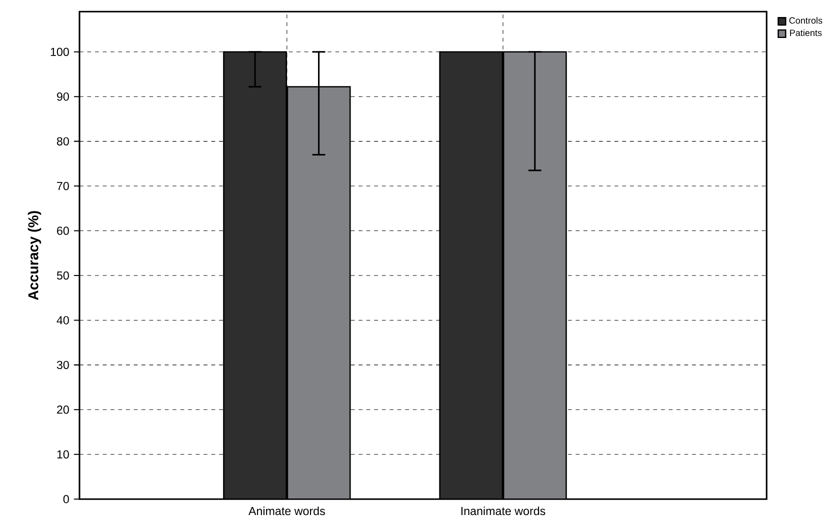 This screenshot has height=524, width=829. Describe the element at coordinates (62, 141) in the screenshot. I see `y-tick-label: 80` at that location.